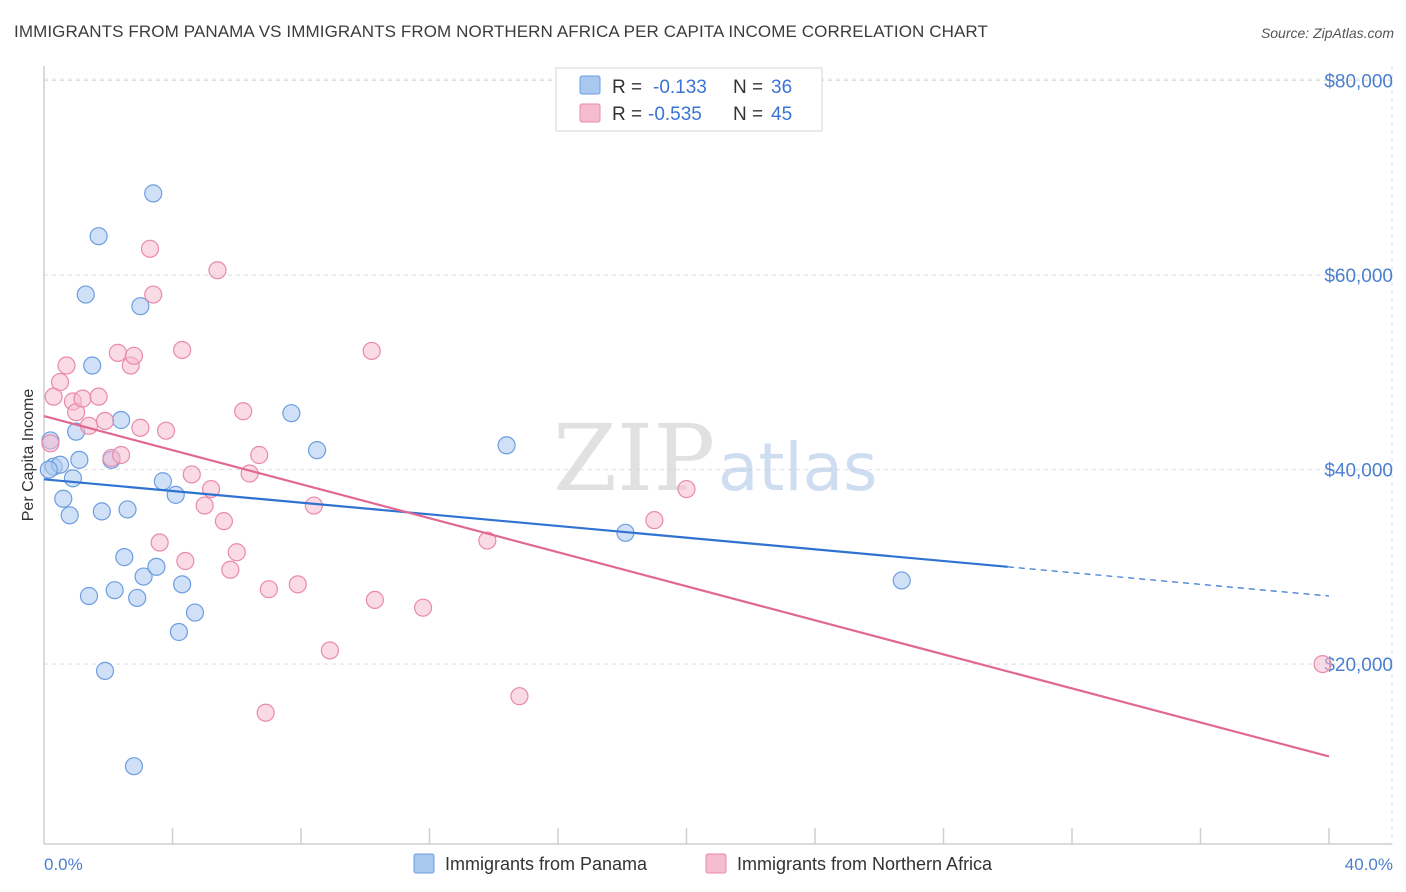  I want to click on bottom-legend-label-africa: Immigrants from Northern Africa, so click(865, 864).